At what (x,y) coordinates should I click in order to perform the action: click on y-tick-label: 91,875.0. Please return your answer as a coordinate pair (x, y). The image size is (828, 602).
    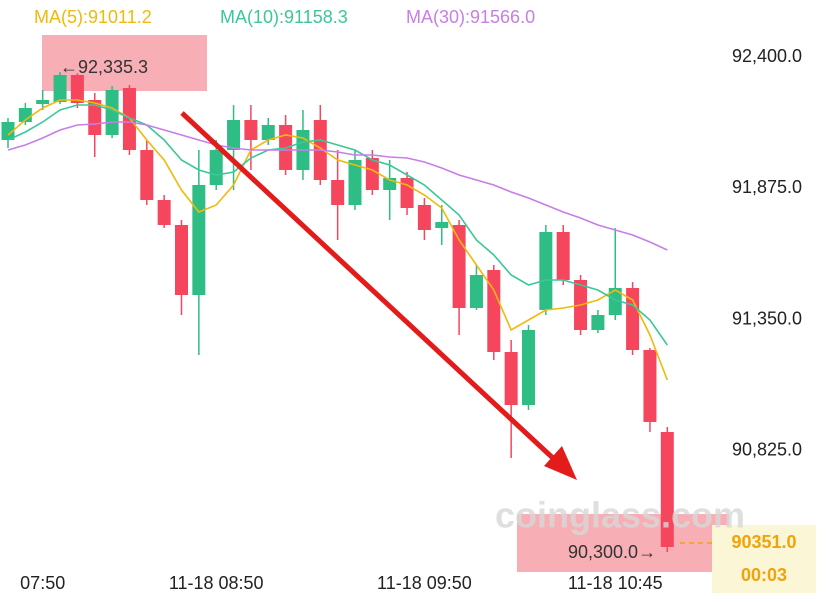
    Looking at the image, I should click on (767, 187).